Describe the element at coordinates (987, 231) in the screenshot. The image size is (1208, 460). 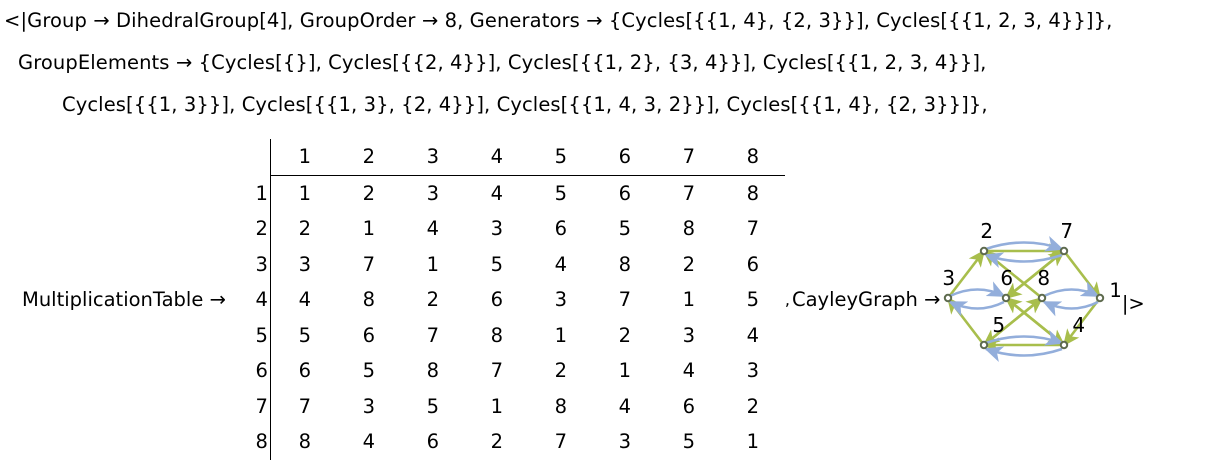
I see `cayley-vertex-label-2: 2` at that location.